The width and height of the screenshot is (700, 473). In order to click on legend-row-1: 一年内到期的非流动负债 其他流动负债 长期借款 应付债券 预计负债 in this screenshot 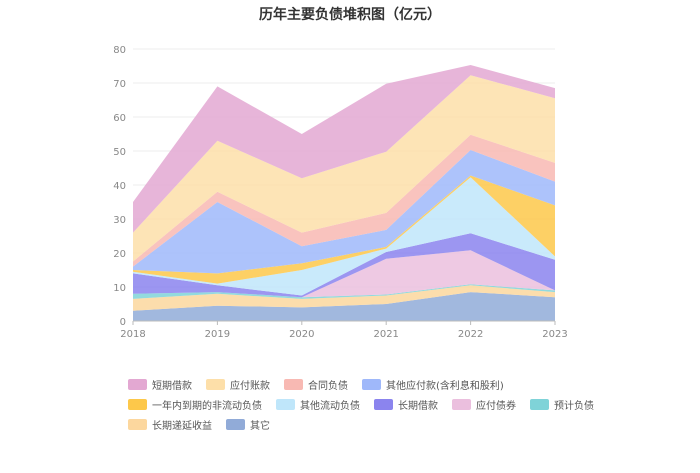, I will do `click(363, 404)`.